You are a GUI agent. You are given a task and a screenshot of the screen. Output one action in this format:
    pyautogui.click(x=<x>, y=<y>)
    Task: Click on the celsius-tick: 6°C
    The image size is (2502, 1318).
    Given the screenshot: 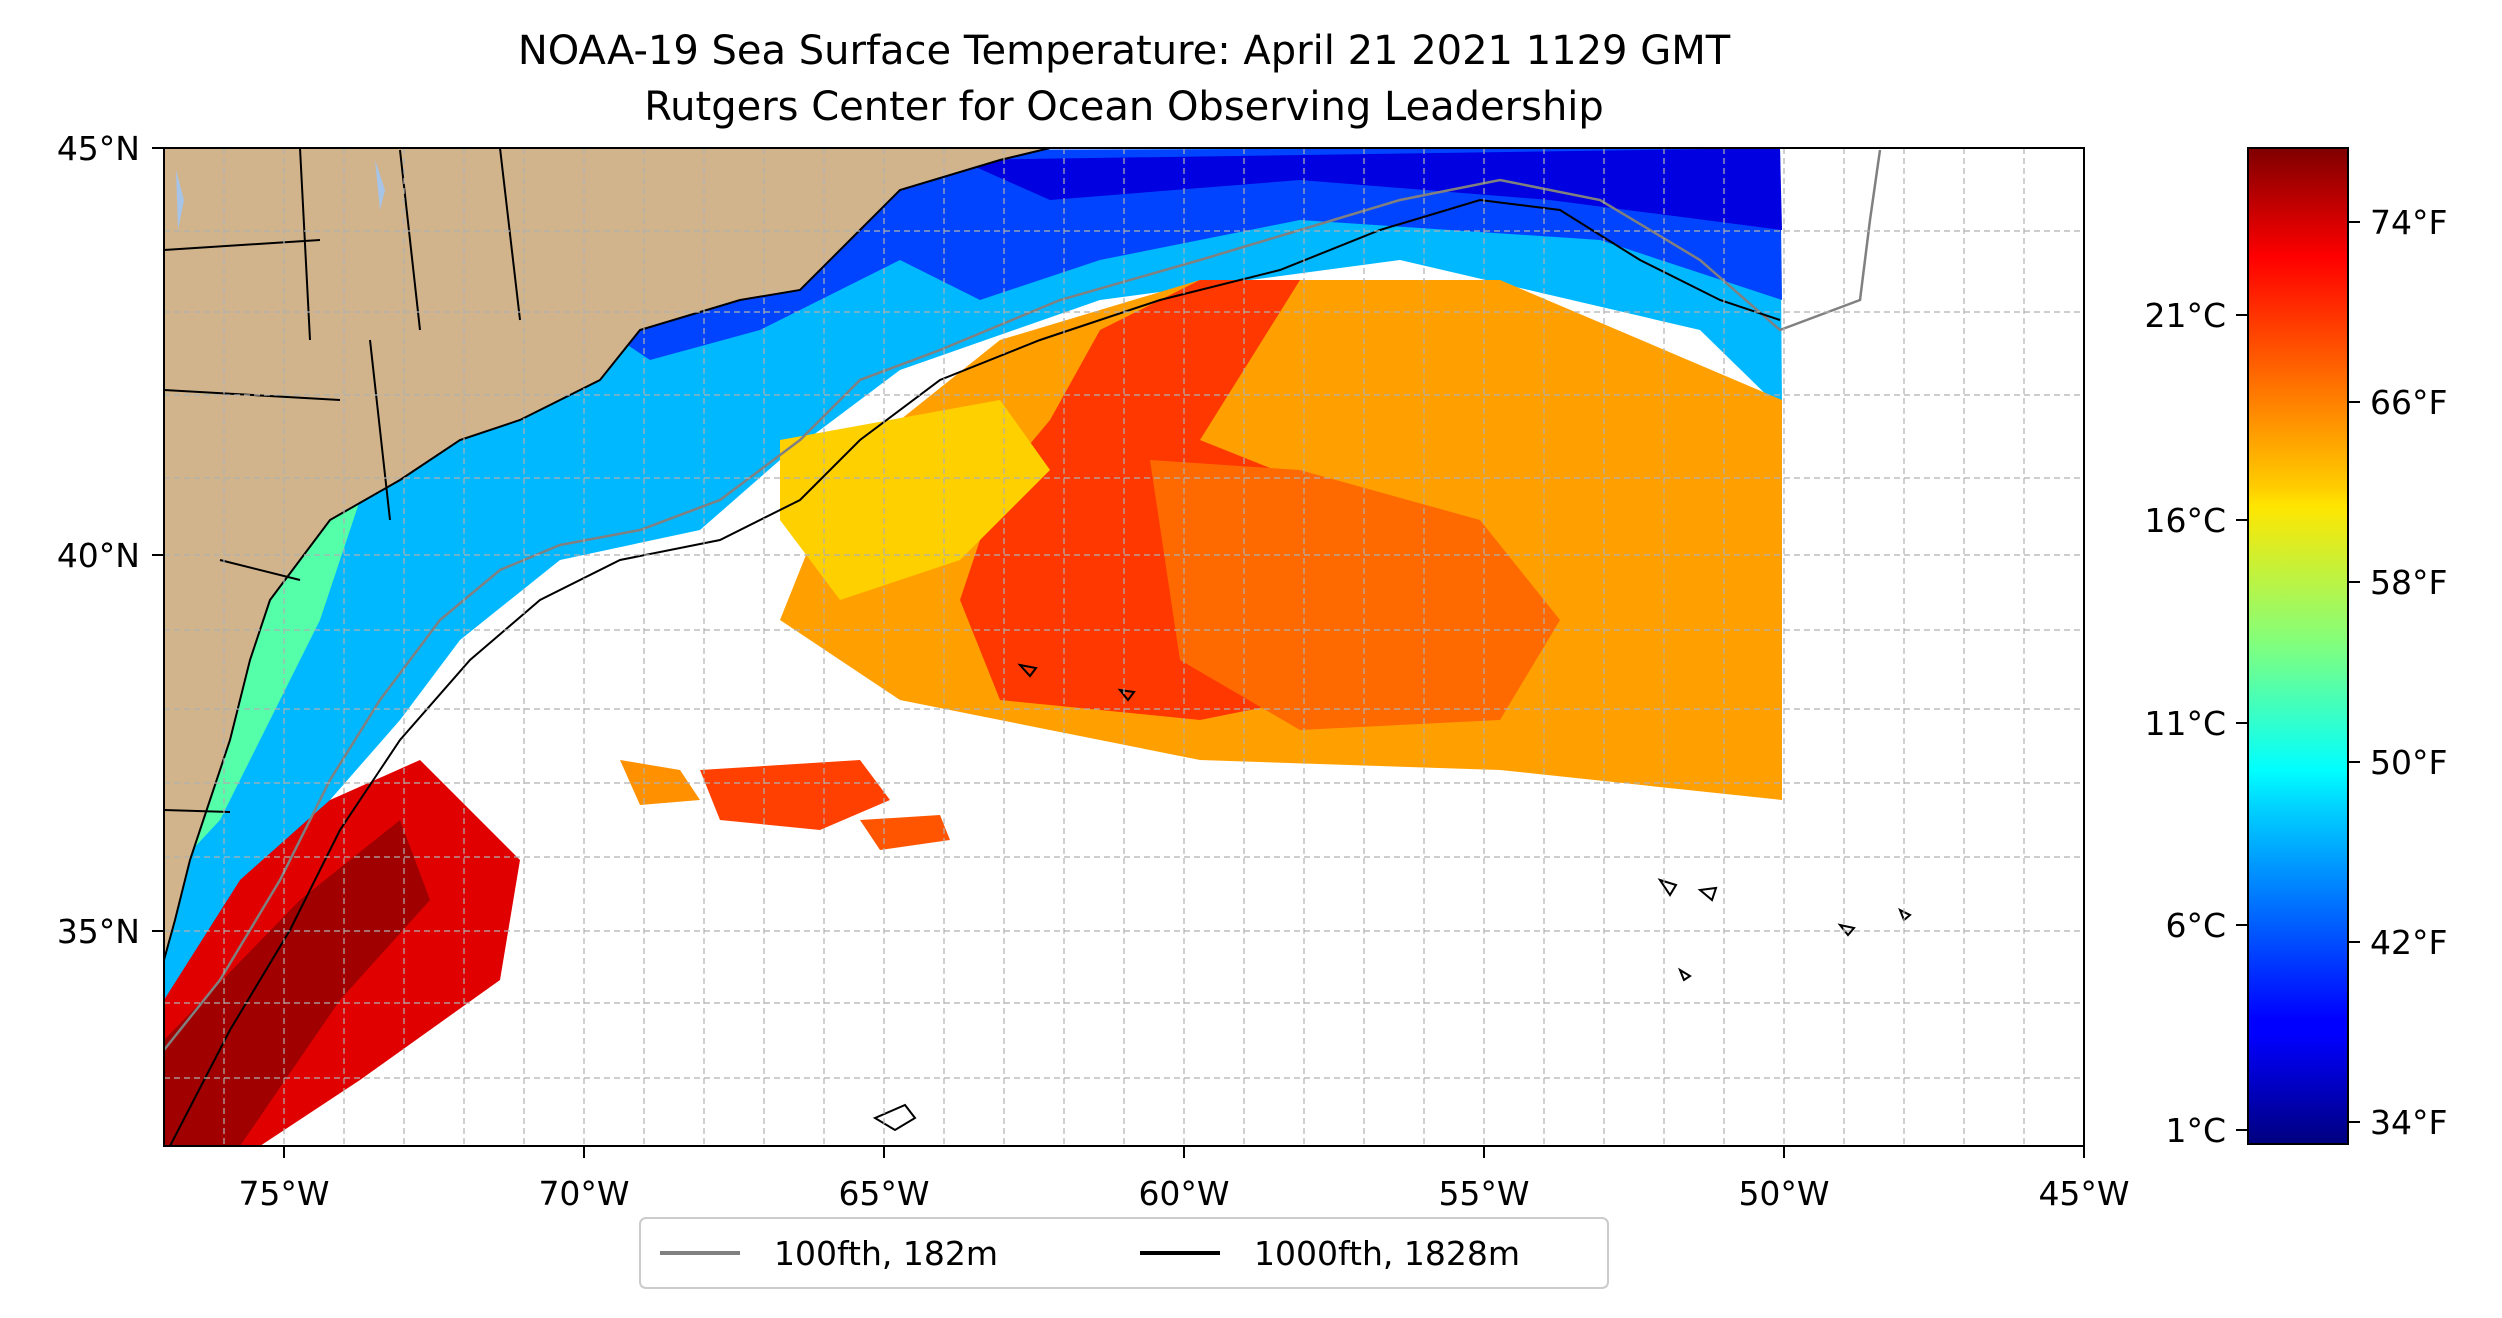 What is the action you would take?
    pyautogui.click(x=2195, y=925)
    